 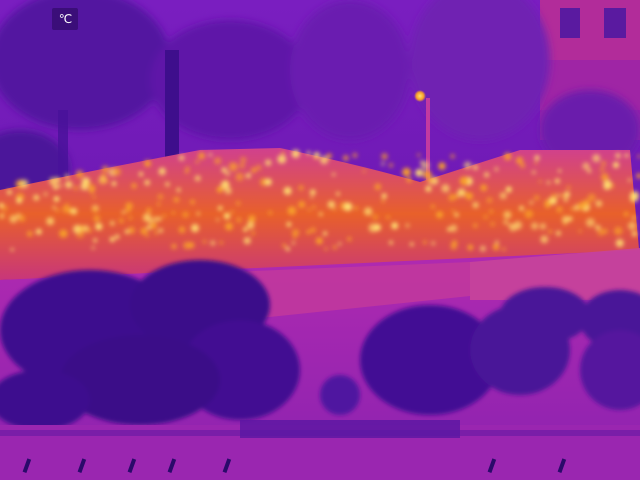 I want to click on temperature-unit-badge: ℃, so click(x=65, y=19).